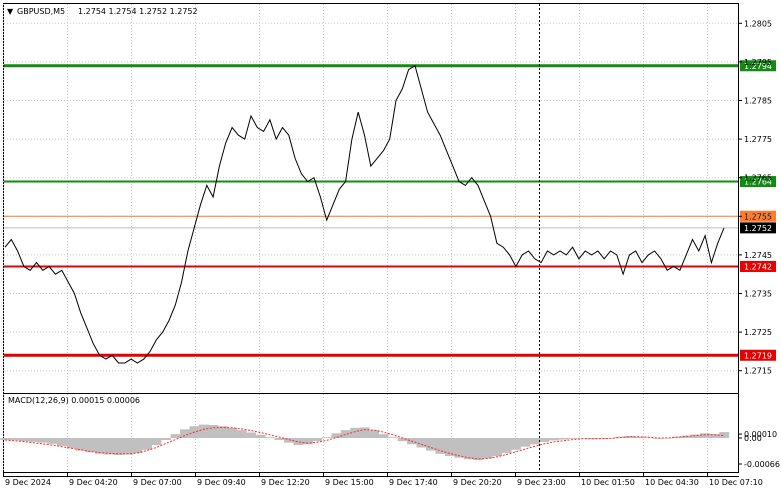  Describe the element at coordinates (157, 482) in the screenshot. I see `x-tick-label: 9 Dec 07:00` at that location.